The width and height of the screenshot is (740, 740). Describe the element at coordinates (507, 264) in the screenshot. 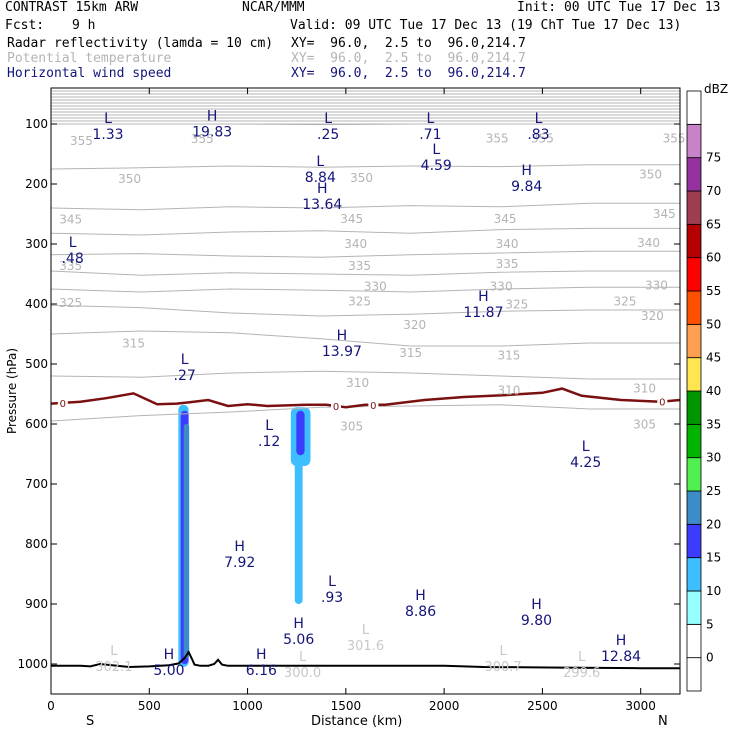

I see `theta-label: 335` at that location.